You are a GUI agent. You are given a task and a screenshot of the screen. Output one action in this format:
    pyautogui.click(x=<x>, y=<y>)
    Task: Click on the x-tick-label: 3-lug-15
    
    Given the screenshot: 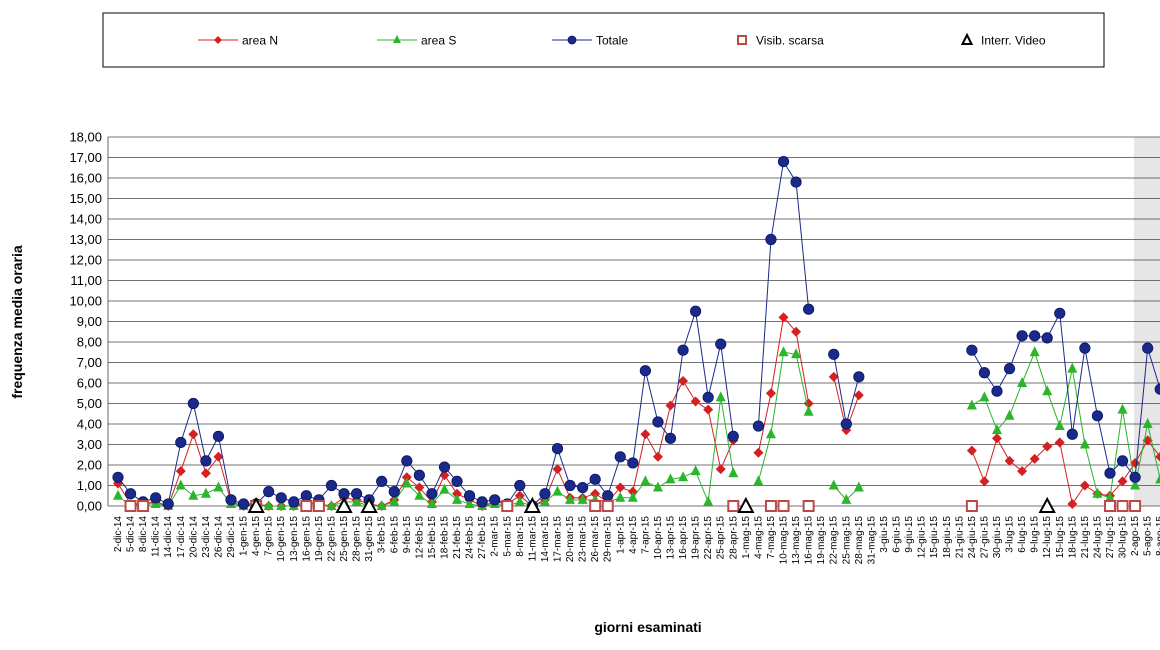 What is the action you would take?
    pyautogui.click(x=1010, y=534)
    